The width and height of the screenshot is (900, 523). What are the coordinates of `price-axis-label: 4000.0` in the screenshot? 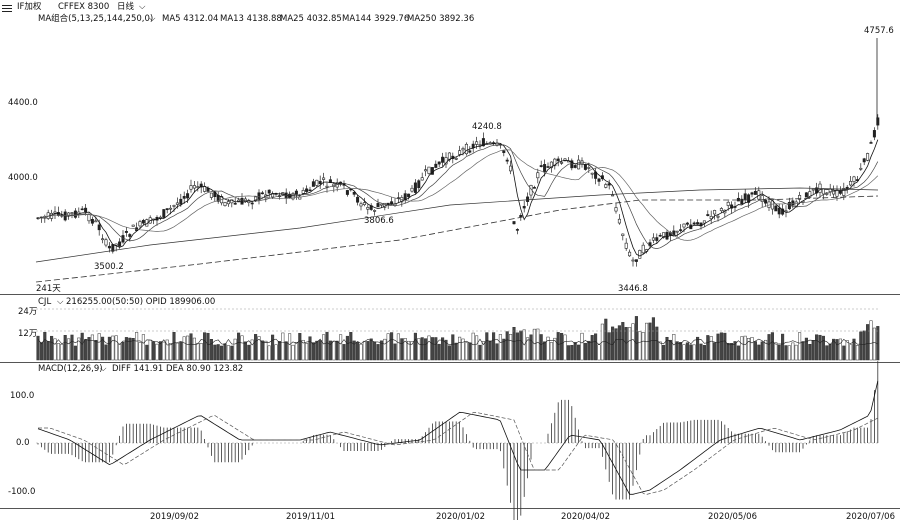 It's located at (23, 178).